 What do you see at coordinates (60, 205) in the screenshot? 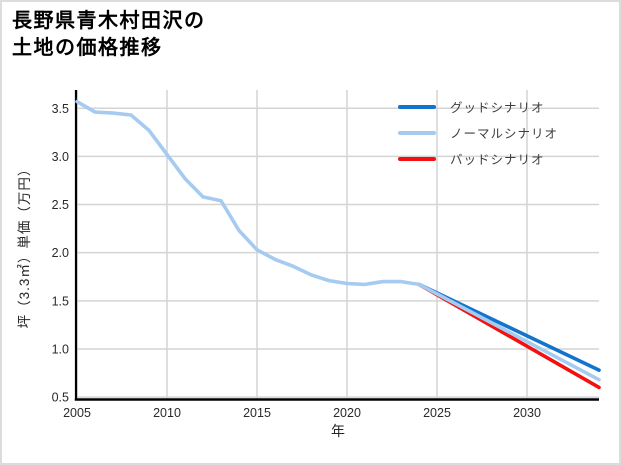
I see `y-tick-label: 2.5` at bounding box center [60, 205].